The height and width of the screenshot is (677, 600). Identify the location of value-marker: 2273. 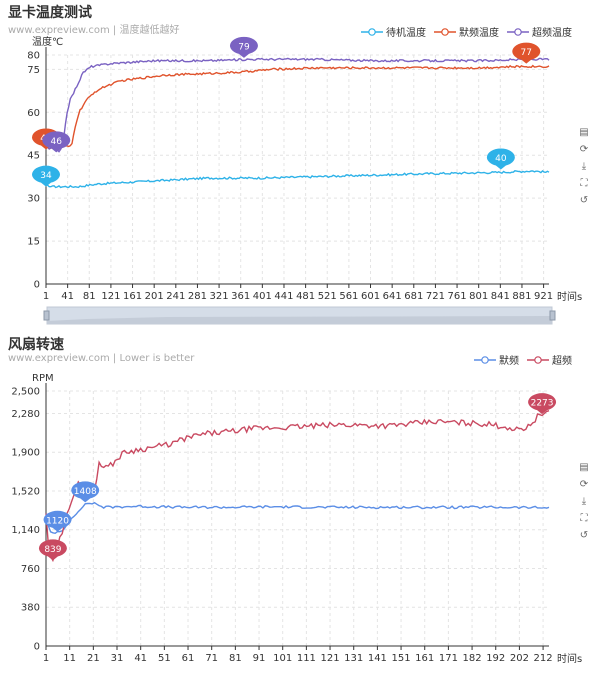
(542, 404).